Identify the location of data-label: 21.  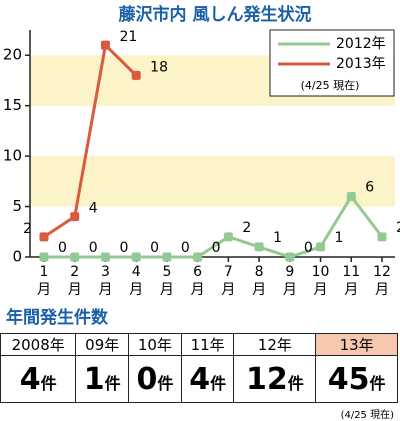
(128, 37).